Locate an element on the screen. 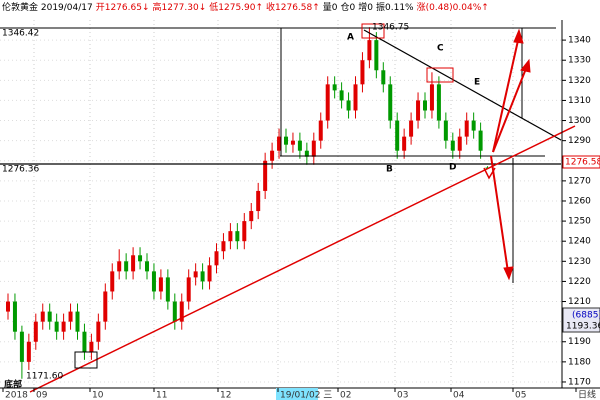 The height and width of the screenshot is (400, 600). box-c is located at coordinates (440, 75).